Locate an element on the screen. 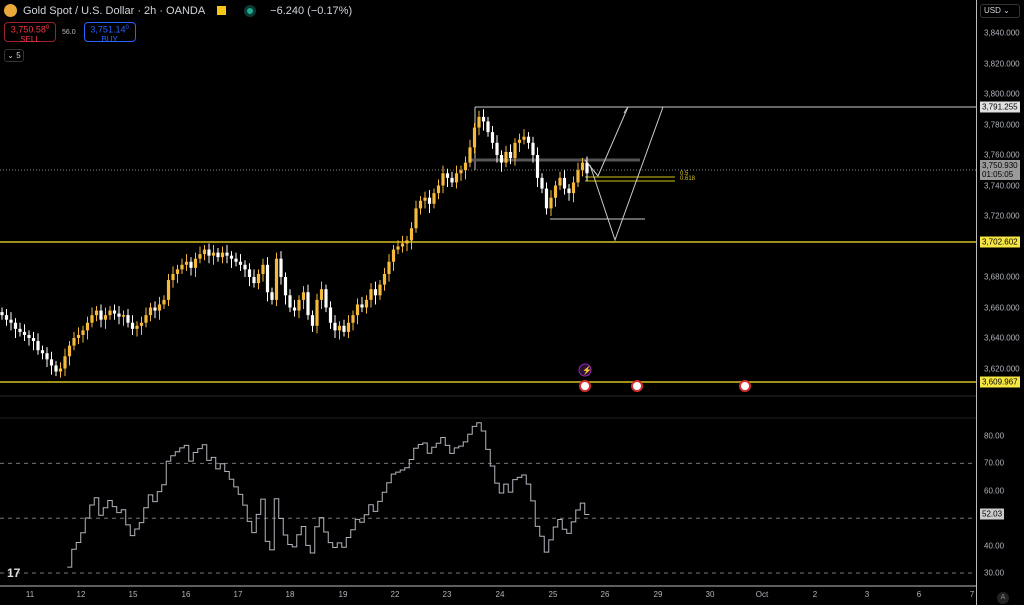 This screenshot has height=605, width=1024. sell-button: 3,750.580 SELL is located at coordinates (30, 33).